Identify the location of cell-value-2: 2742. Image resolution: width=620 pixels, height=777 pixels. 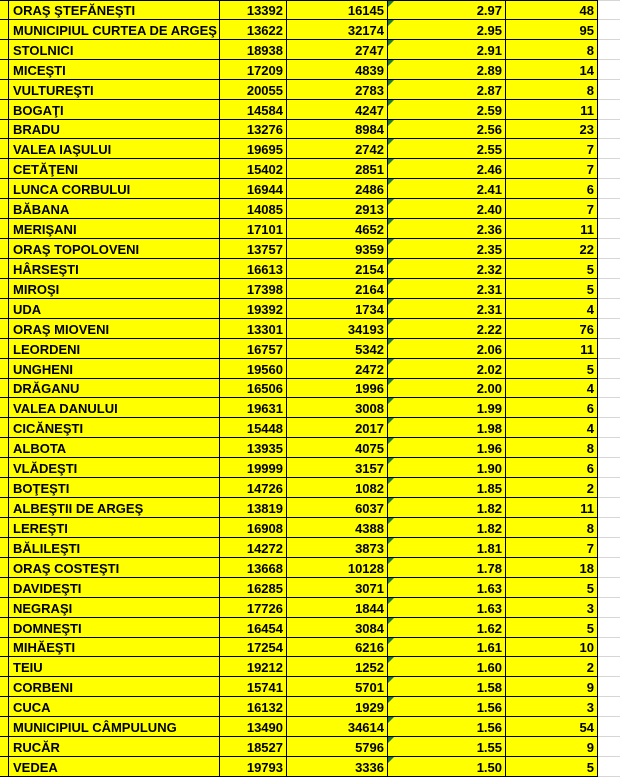
(337, 149).